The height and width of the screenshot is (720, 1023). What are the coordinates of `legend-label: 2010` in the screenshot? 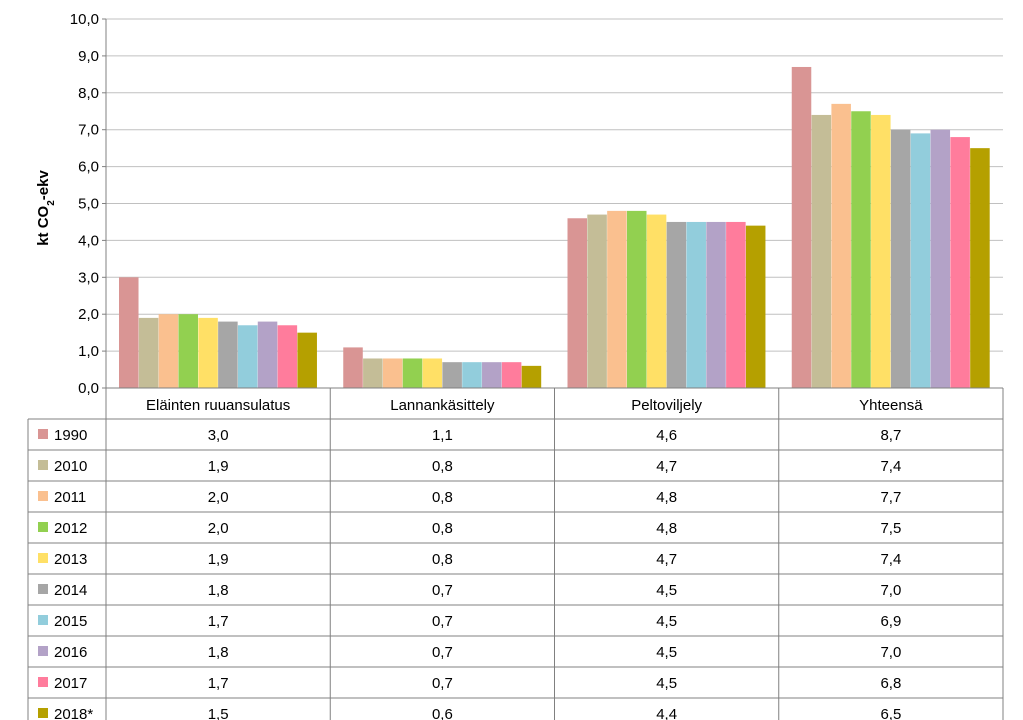 It's located at (70, 466).